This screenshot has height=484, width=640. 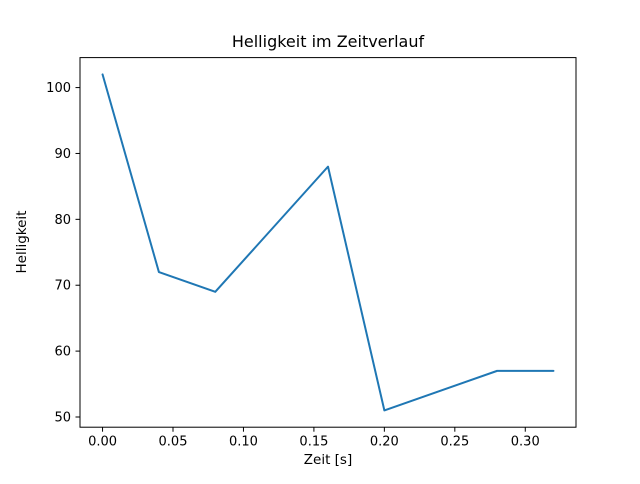 What do you see at coordinates (22, 242) in the screenshot?
I see `y-axis-label: Helligkeit` at bounding box center [22, 242].